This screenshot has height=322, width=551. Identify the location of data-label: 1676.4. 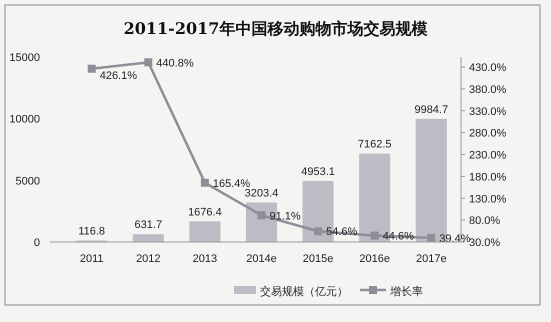
(205, 212).